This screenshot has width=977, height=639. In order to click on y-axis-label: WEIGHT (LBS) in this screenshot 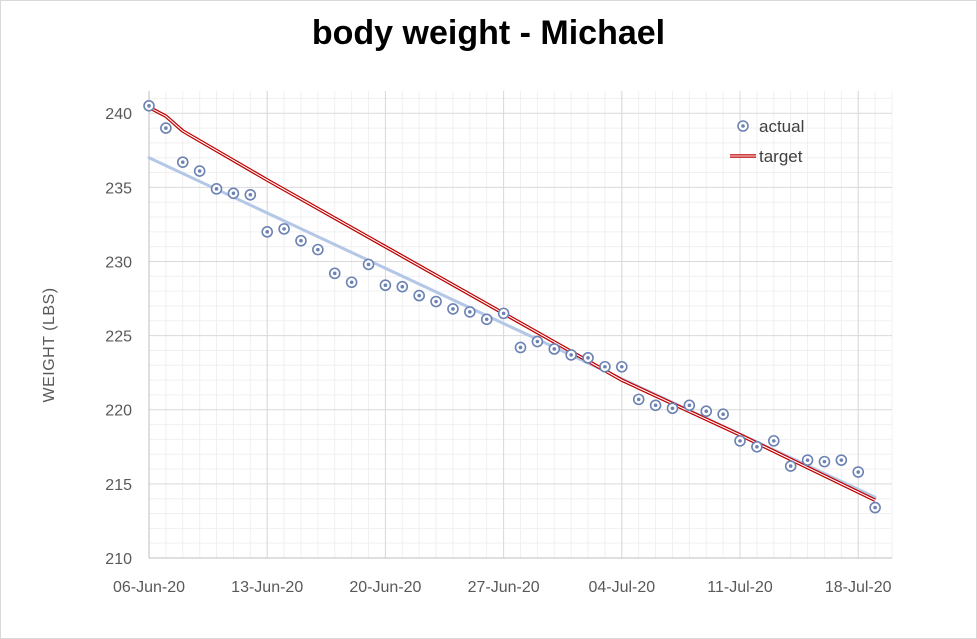, I will do `click(49, 344)`.